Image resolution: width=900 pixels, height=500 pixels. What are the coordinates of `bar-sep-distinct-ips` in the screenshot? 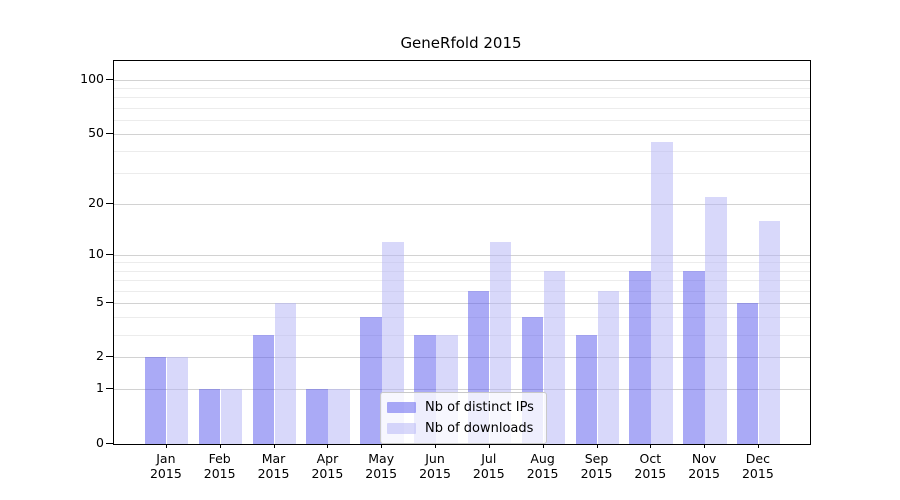 It's located at (586, 389).